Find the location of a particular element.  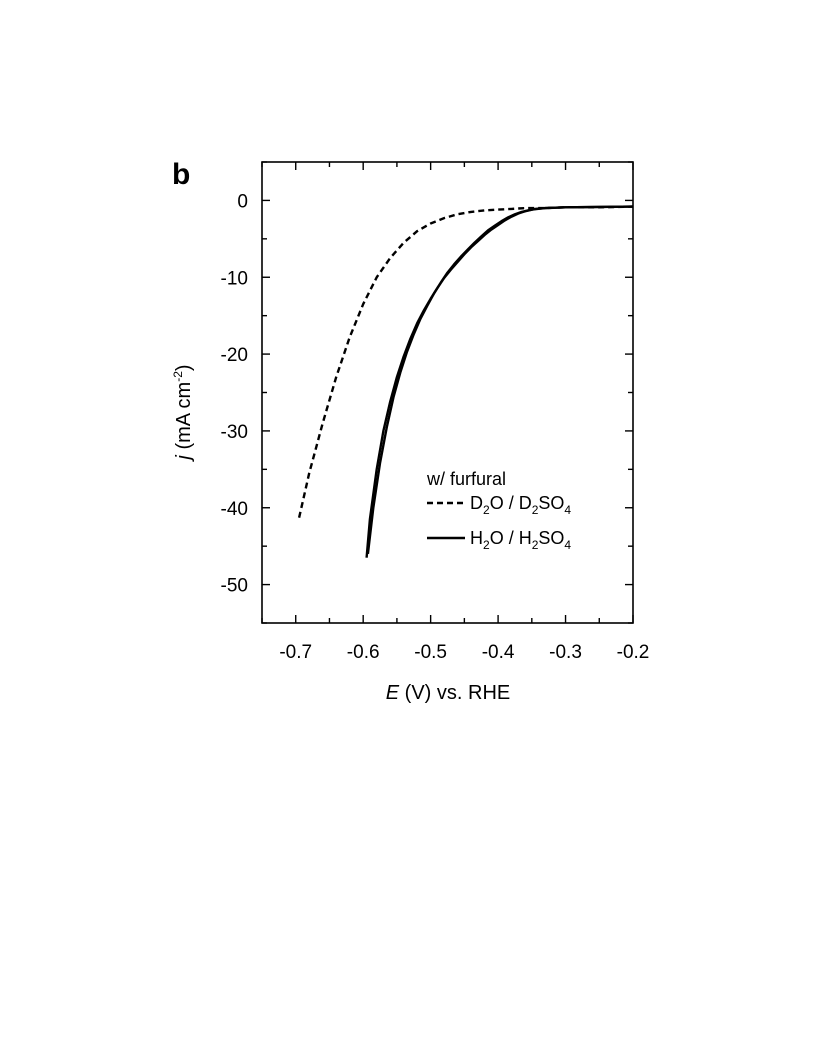

x-axis-title: E (V) vs. RHE is located at coordinates (448, 693).